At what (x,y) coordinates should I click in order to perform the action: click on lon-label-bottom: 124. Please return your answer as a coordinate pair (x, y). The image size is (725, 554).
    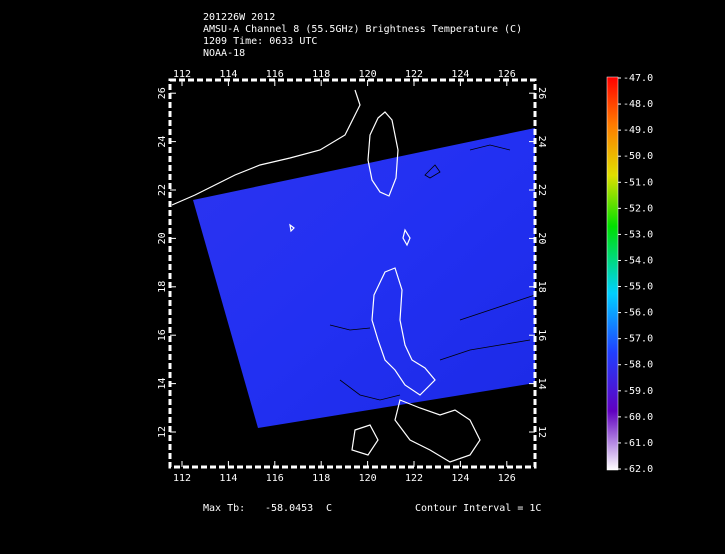
    Looking at the image, I should click on (460, 478).